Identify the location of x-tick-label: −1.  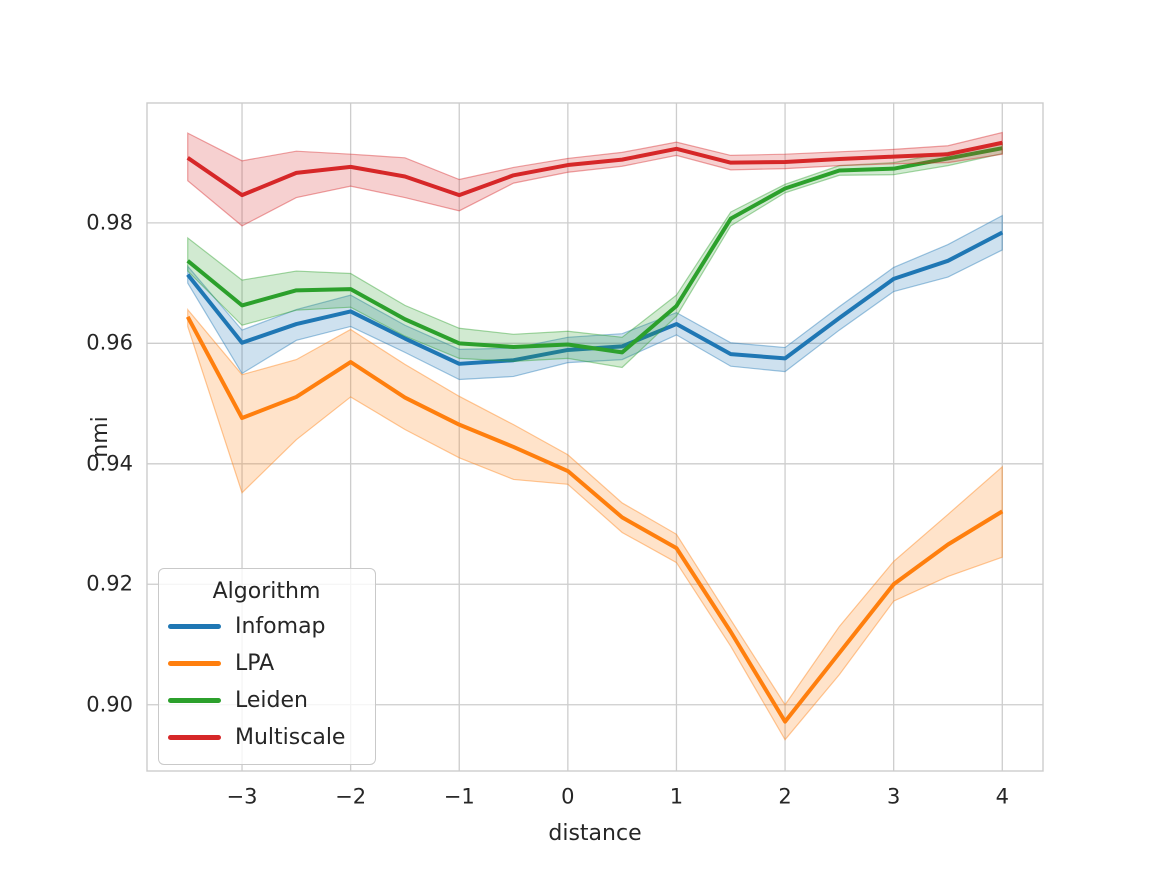
(459, 796).